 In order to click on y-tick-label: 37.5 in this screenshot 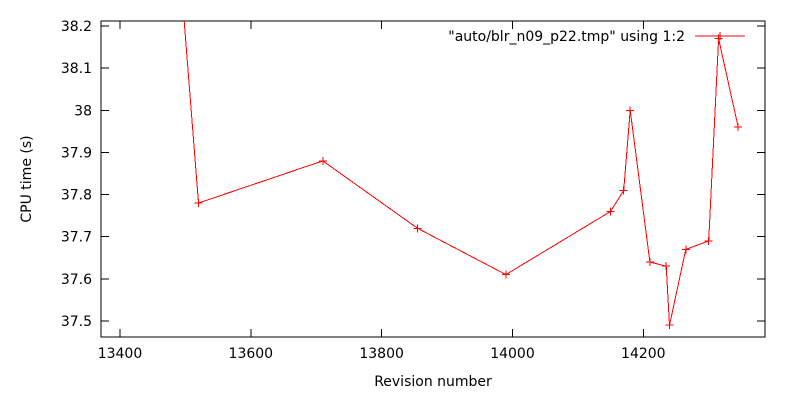, I will do `click(76, 322)`.